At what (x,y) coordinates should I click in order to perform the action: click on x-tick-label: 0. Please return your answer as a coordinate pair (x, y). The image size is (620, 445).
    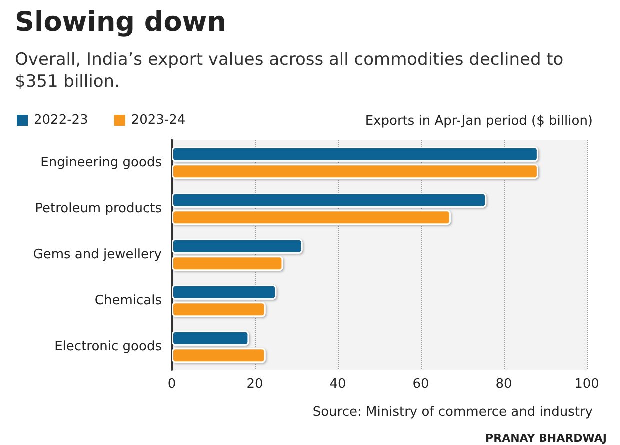
    Looking at the image, I should click on (172, 384).